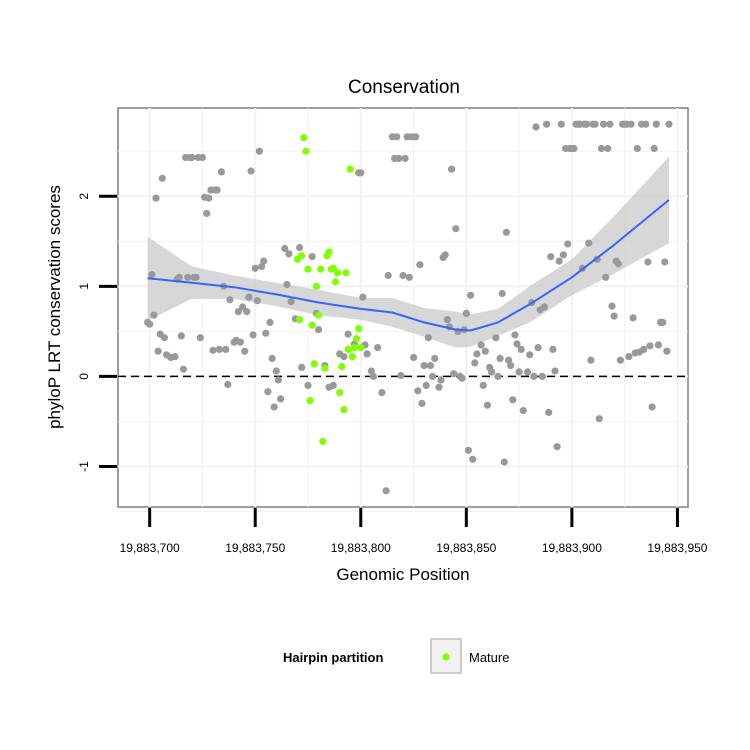 This screenshot has height=750, width=750. I want to click on y-tick-label: 1, so click(84, 286).